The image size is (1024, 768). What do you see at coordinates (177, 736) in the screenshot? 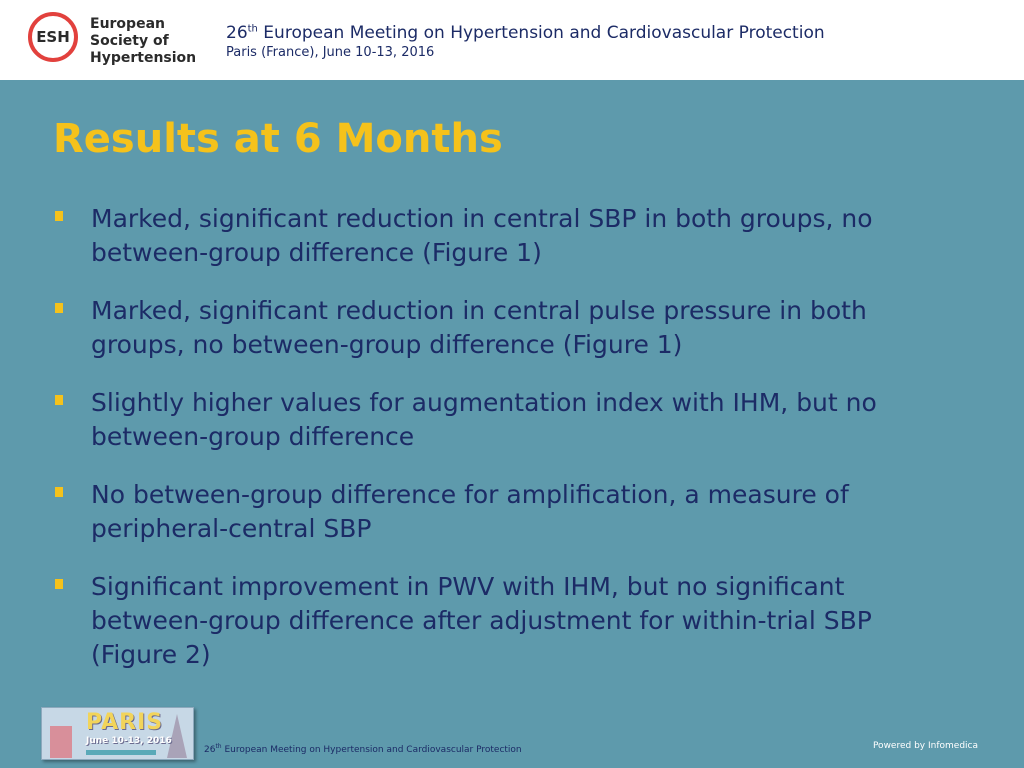
I see `eiffel-tower-icon` at bounding box center [177, 736].